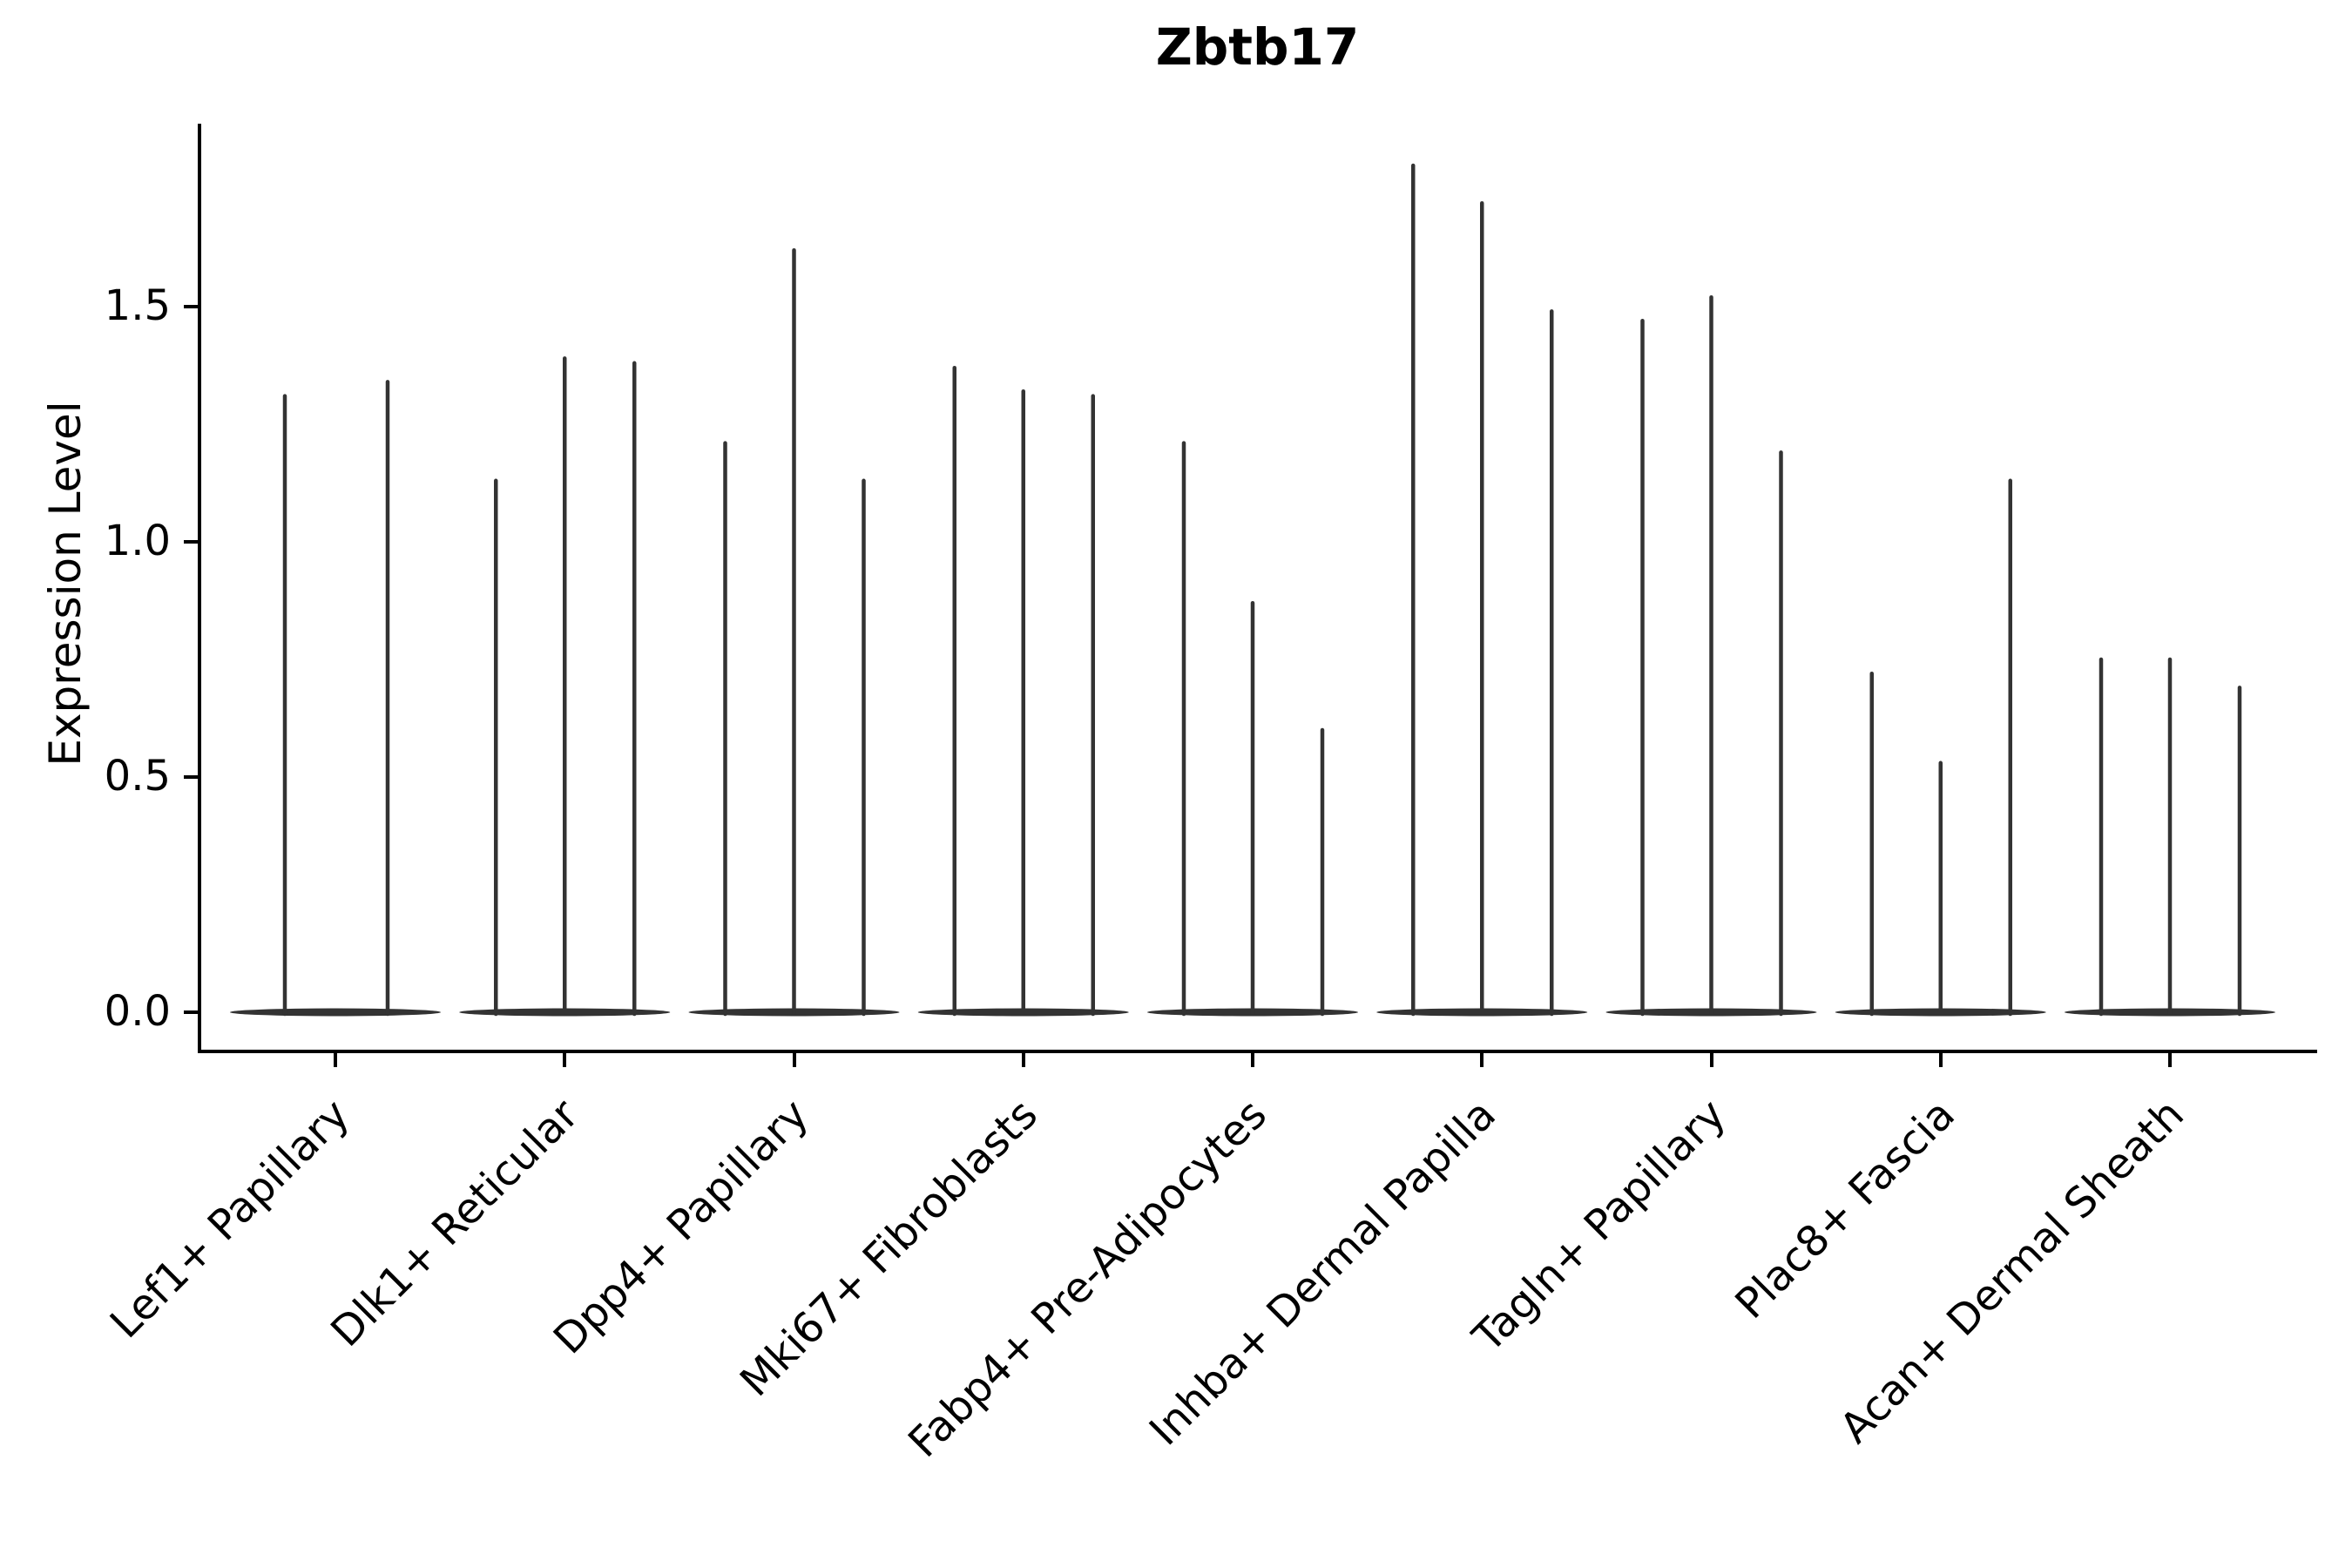 This screenshot has width=2352, height=1568. What do you see at coordinates (137, 1012) in the screenshot?
I see `y-tick-label: 0.0` at bounding box center [137, 1012].